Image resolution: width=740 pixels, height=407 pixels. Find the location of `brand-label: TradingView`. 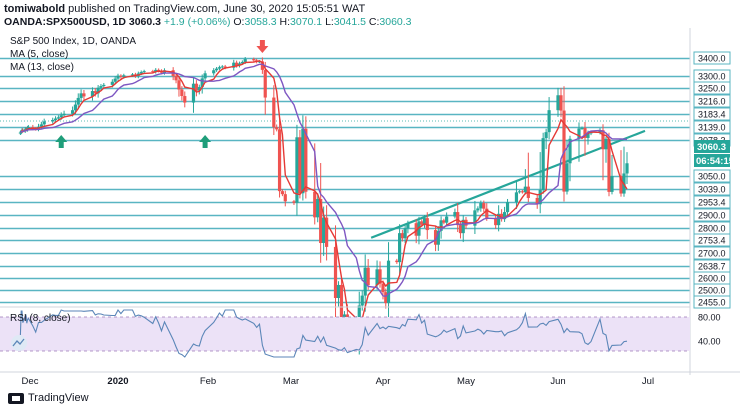

brand-label: TradingView is located at coordinates (58, 398).